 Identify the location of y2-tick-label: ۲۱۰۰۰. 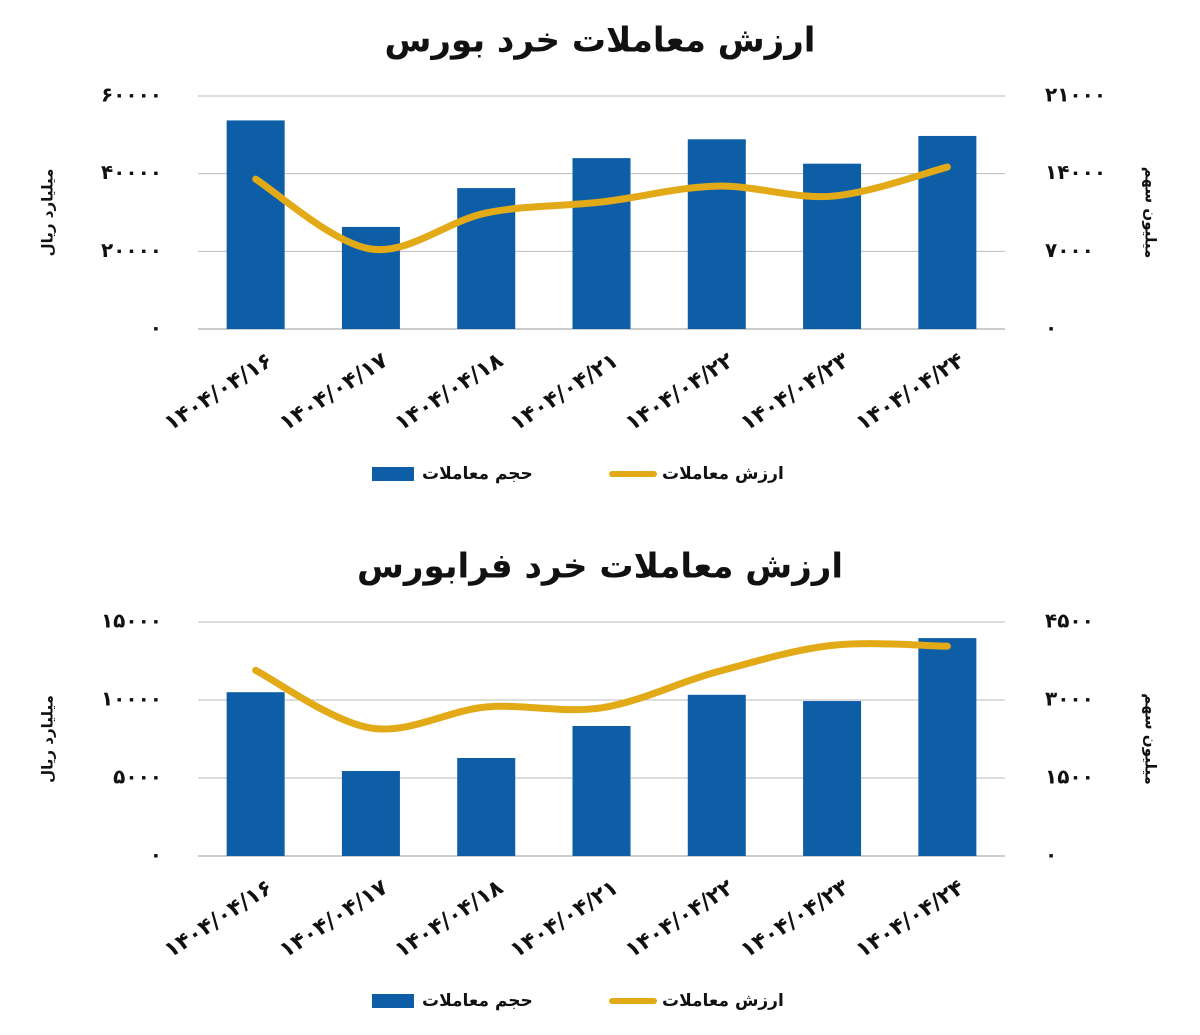
(1075, 95).